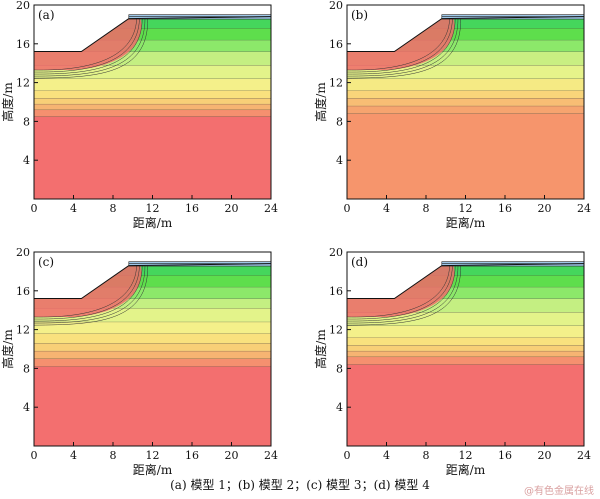 The height and width of the screenshot is (499, 600). Describe the element at coordinates (559, 491) in the screenshot. I see `watermark: @有色金属在线` at that location.